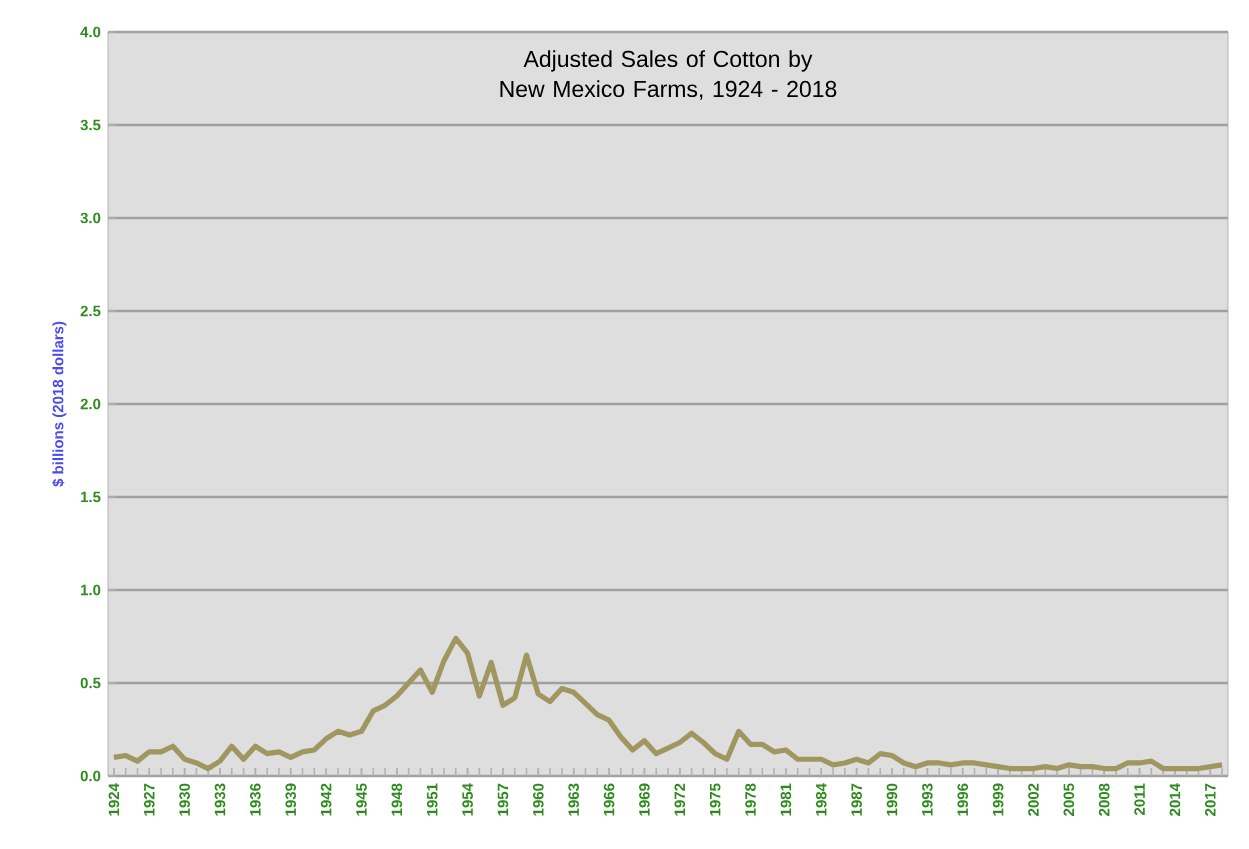 This screenshot has height=849, width=1249. What do you see at coordinates (432, 799) in the screenshot?
I see `x-tick-label: 1951` at bounding box center [432, 799].